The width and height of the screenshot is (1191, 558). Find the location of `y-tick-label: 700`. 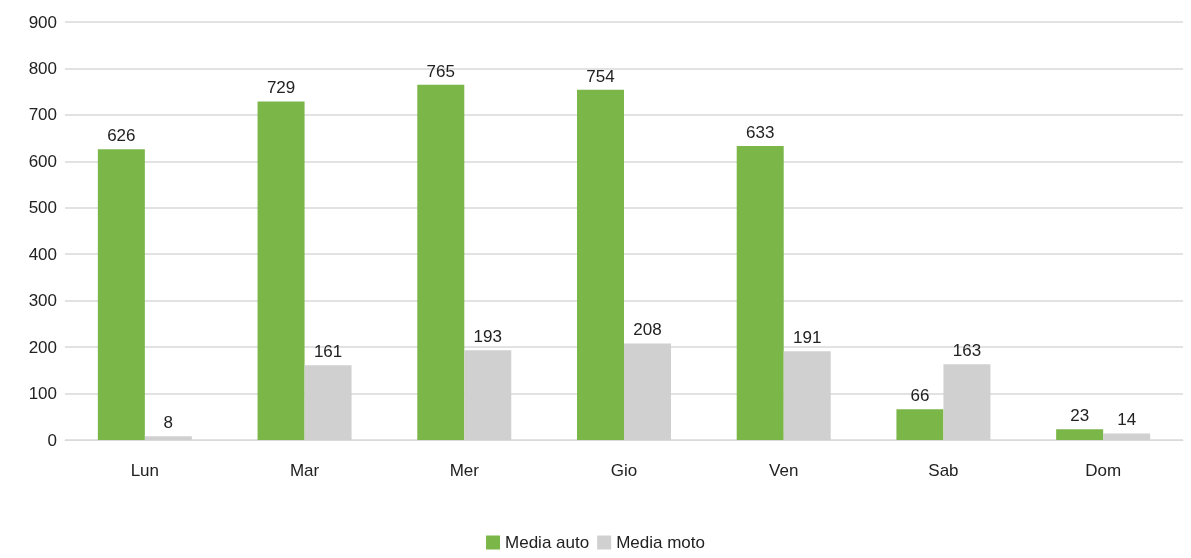

y-tick-label: 700 is located at coordinates (42, 115).